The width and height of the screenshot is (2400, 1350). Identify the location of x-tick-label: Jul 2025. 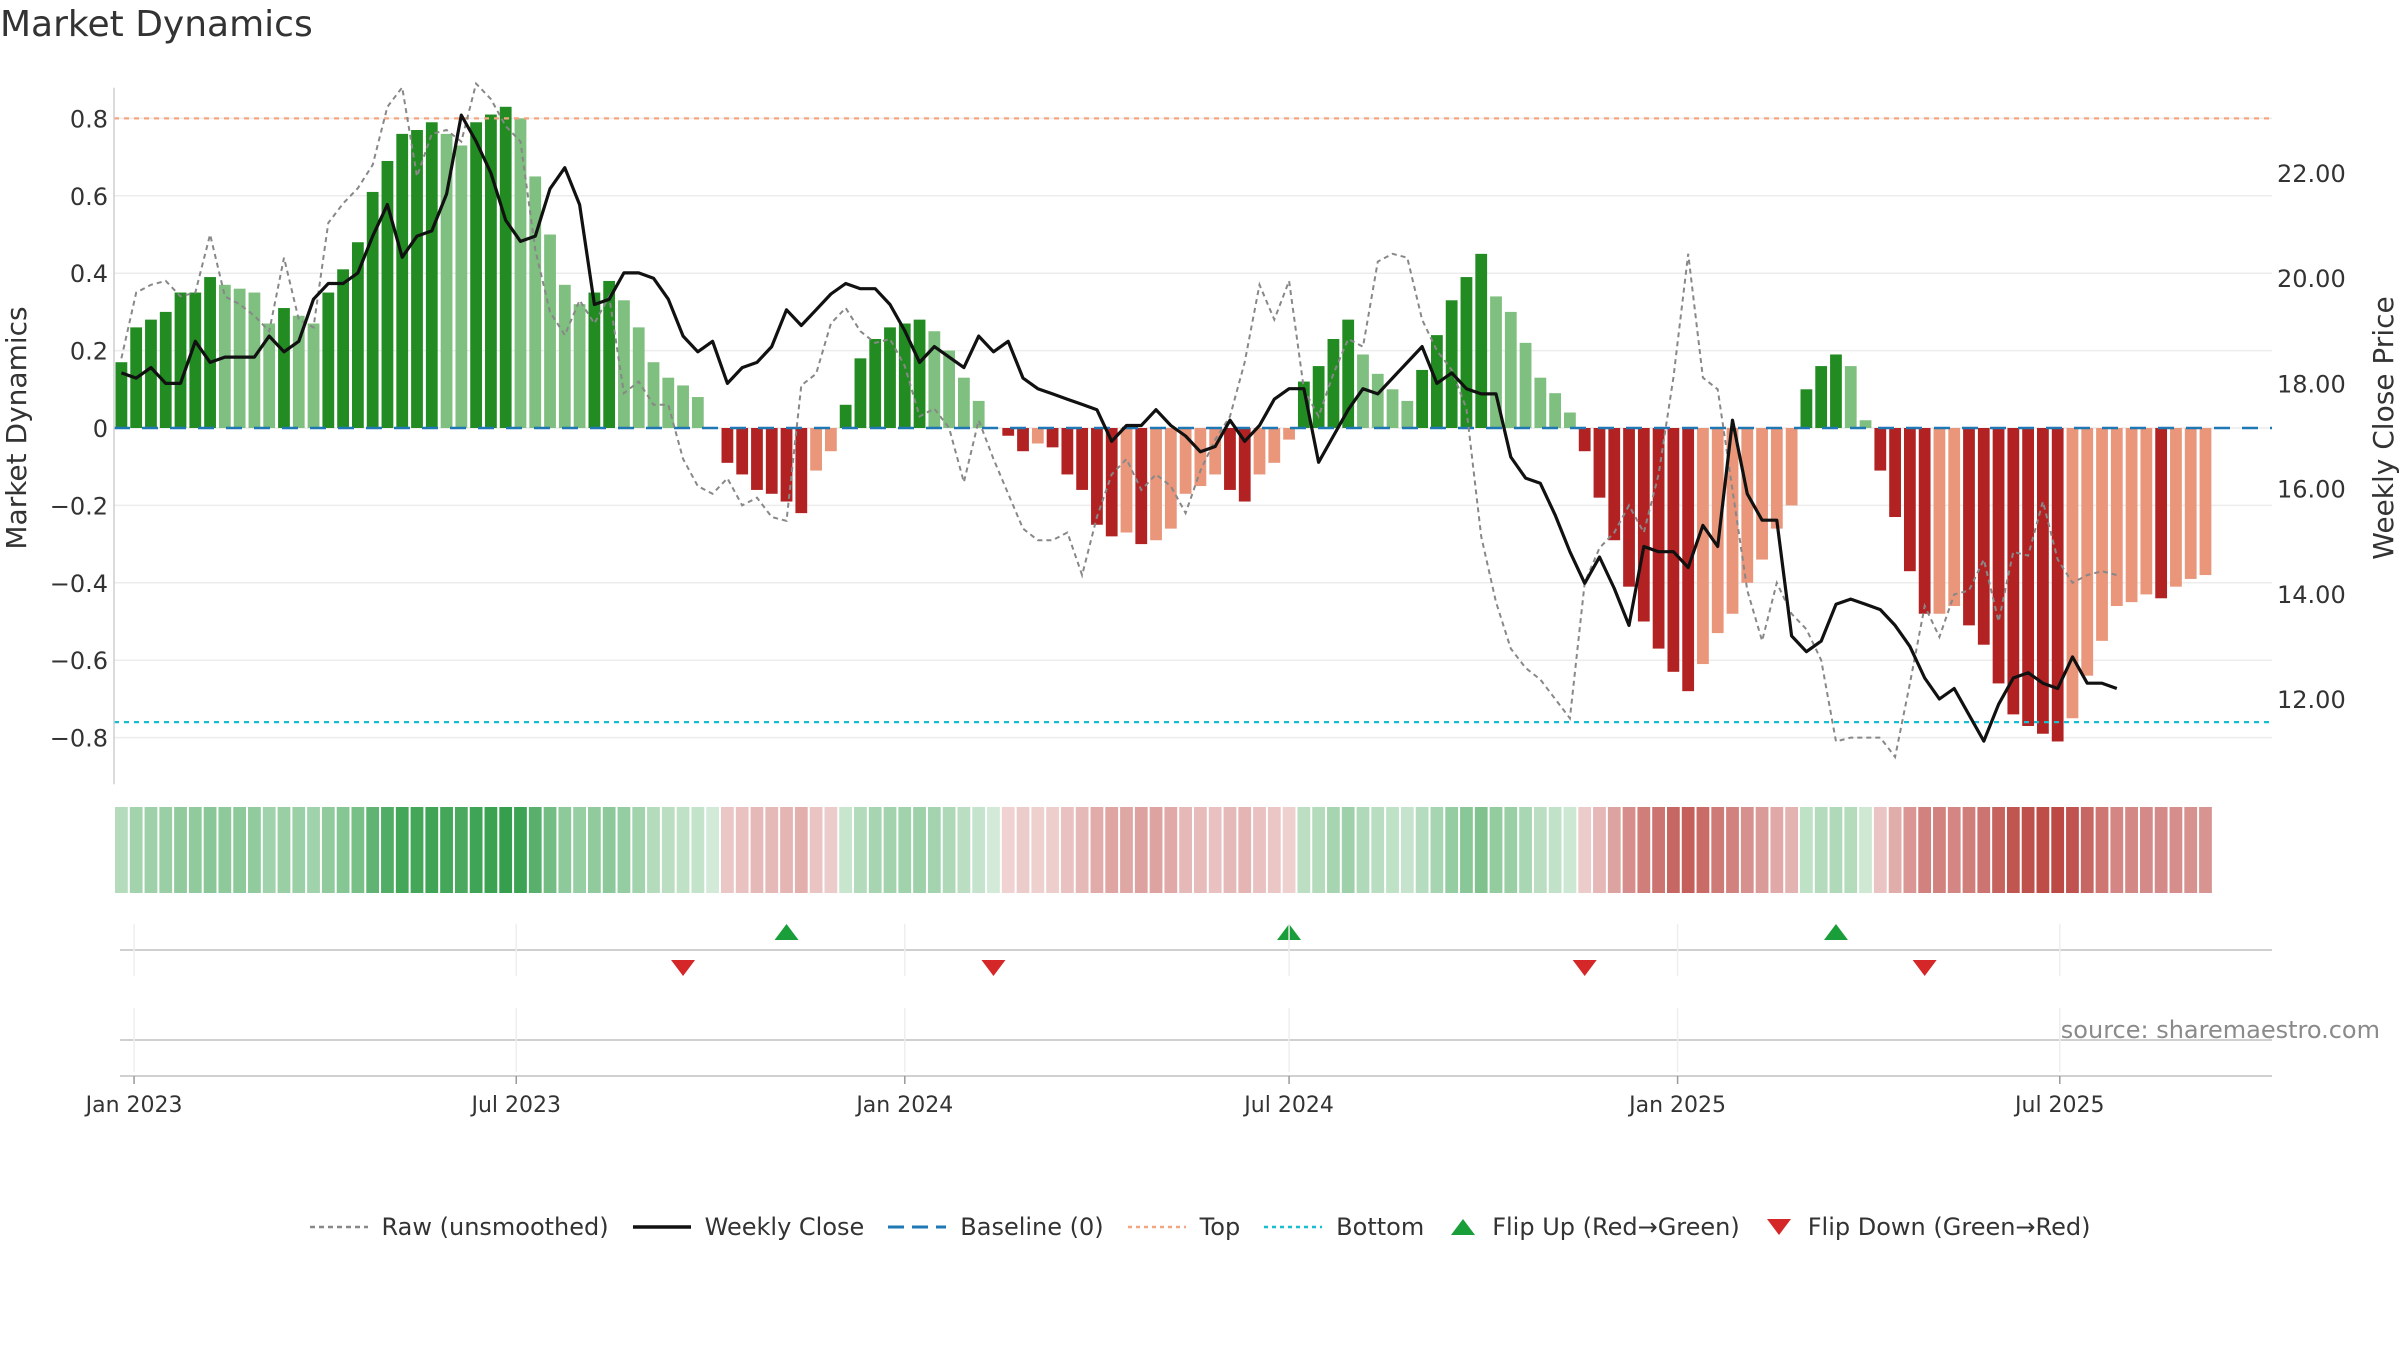
(2059, 1105).